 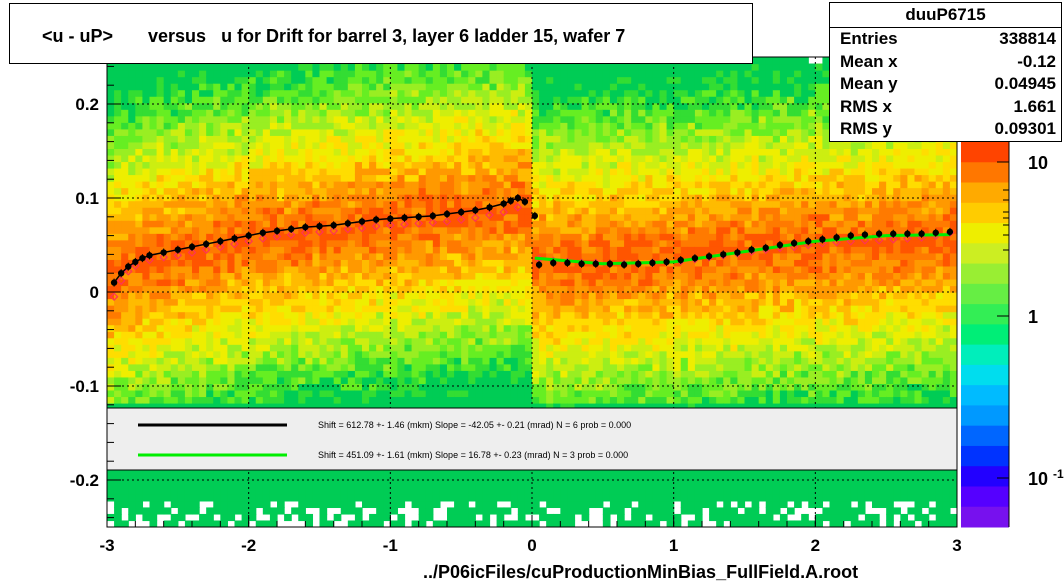 What do you see at coordinates (1025, 83) in the screenshot?
I see `stats-value: 0.04945` at bounding box center [1025, 83].